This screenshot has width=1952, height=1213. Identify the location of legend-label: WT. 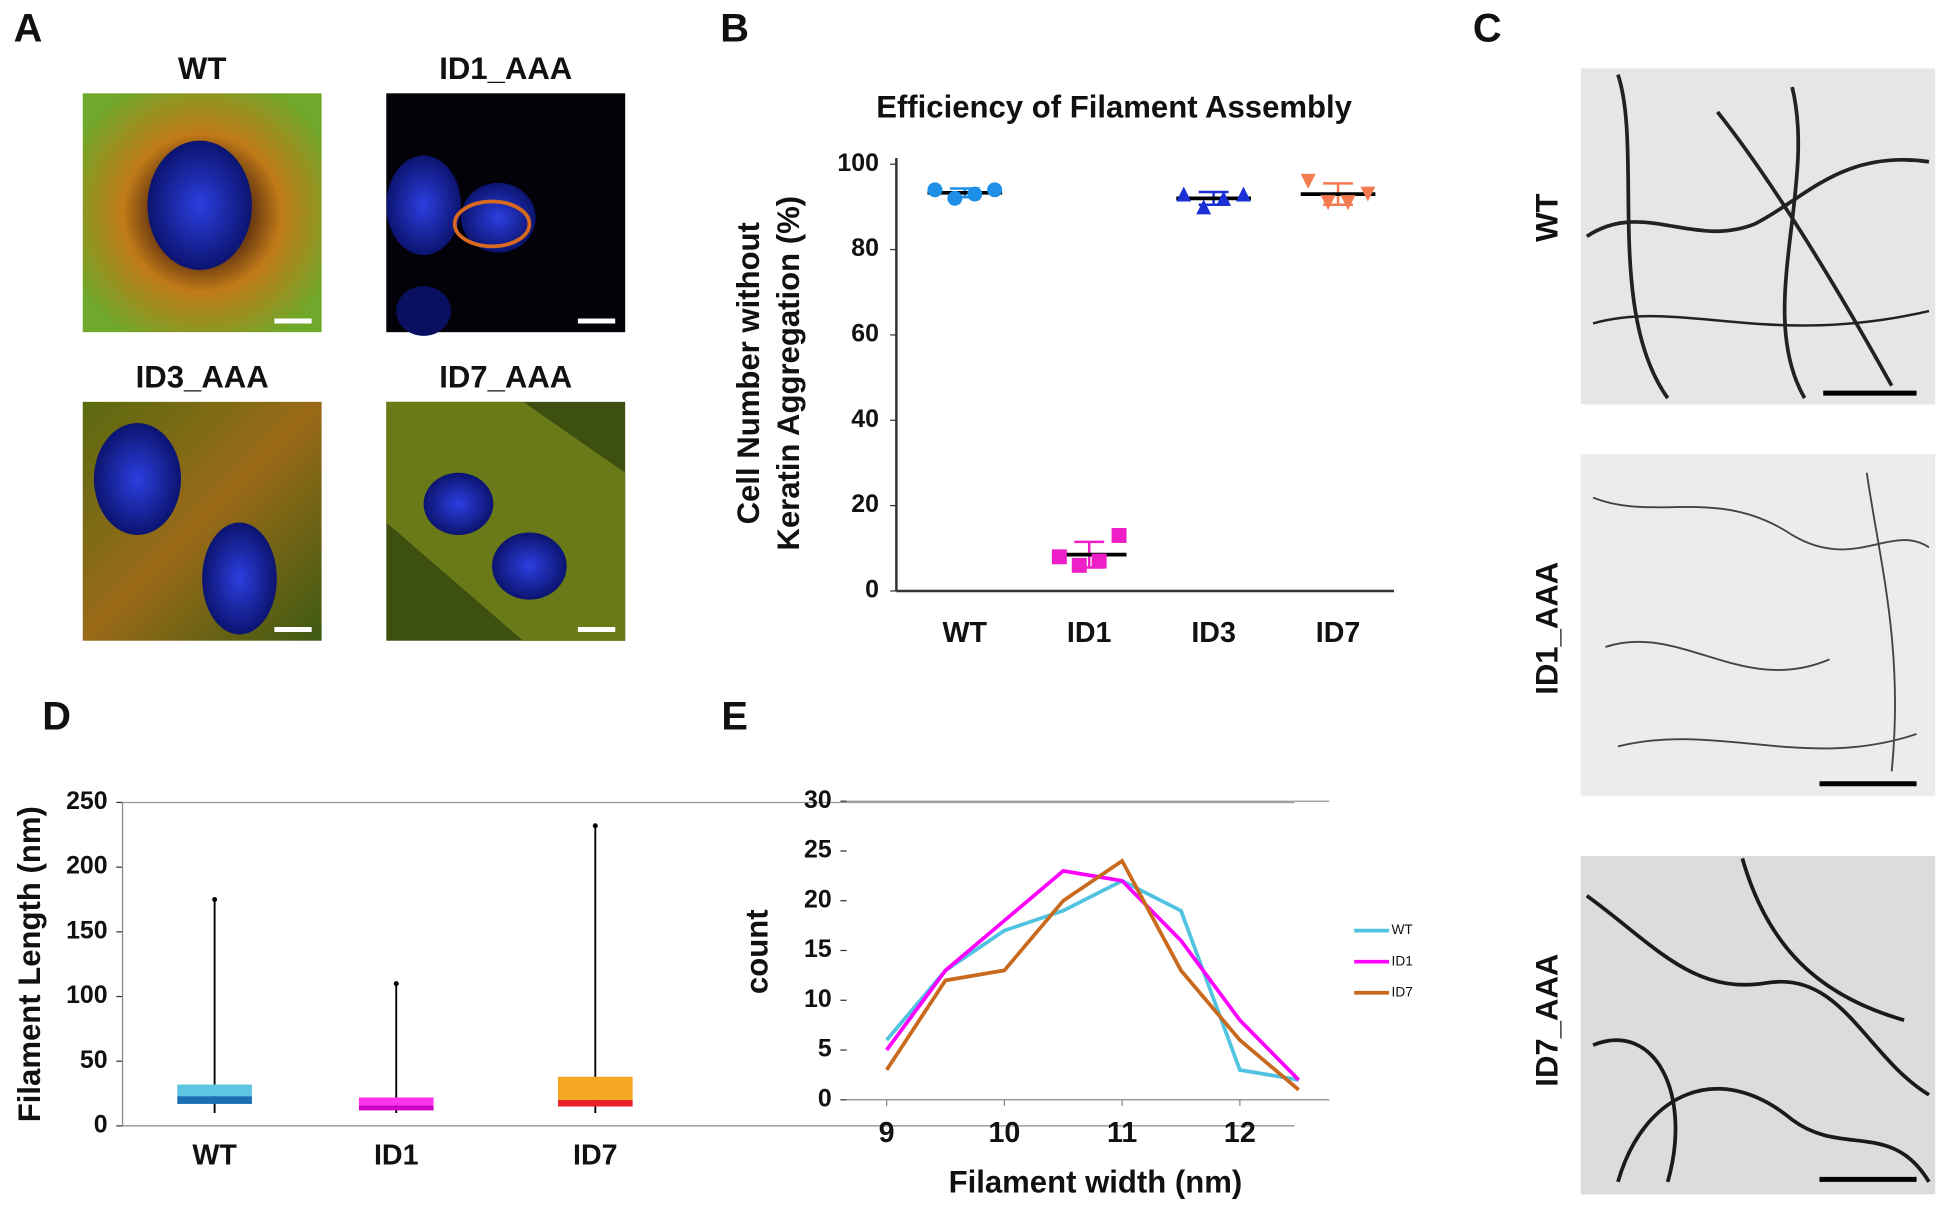
(1403, 929).